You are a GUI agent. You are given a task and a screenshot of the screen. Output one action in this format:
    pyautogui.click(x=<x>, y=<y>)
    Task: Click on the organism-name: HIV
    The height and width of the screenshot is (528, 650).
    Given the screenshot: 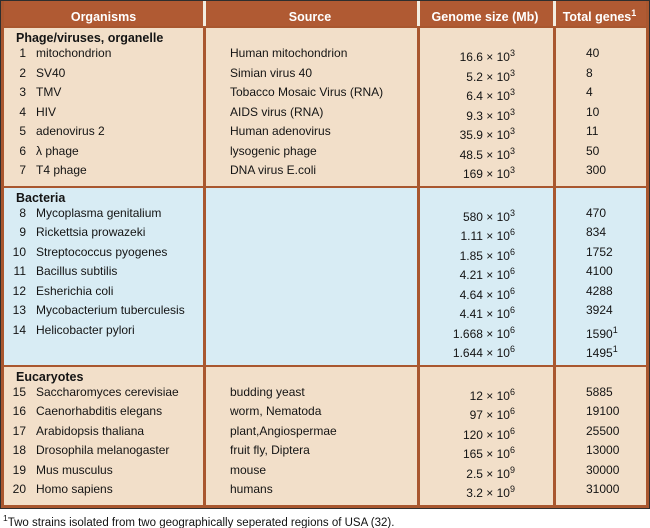 What is the action you would take?
    pyautogui.click(x=41, y=115)
    